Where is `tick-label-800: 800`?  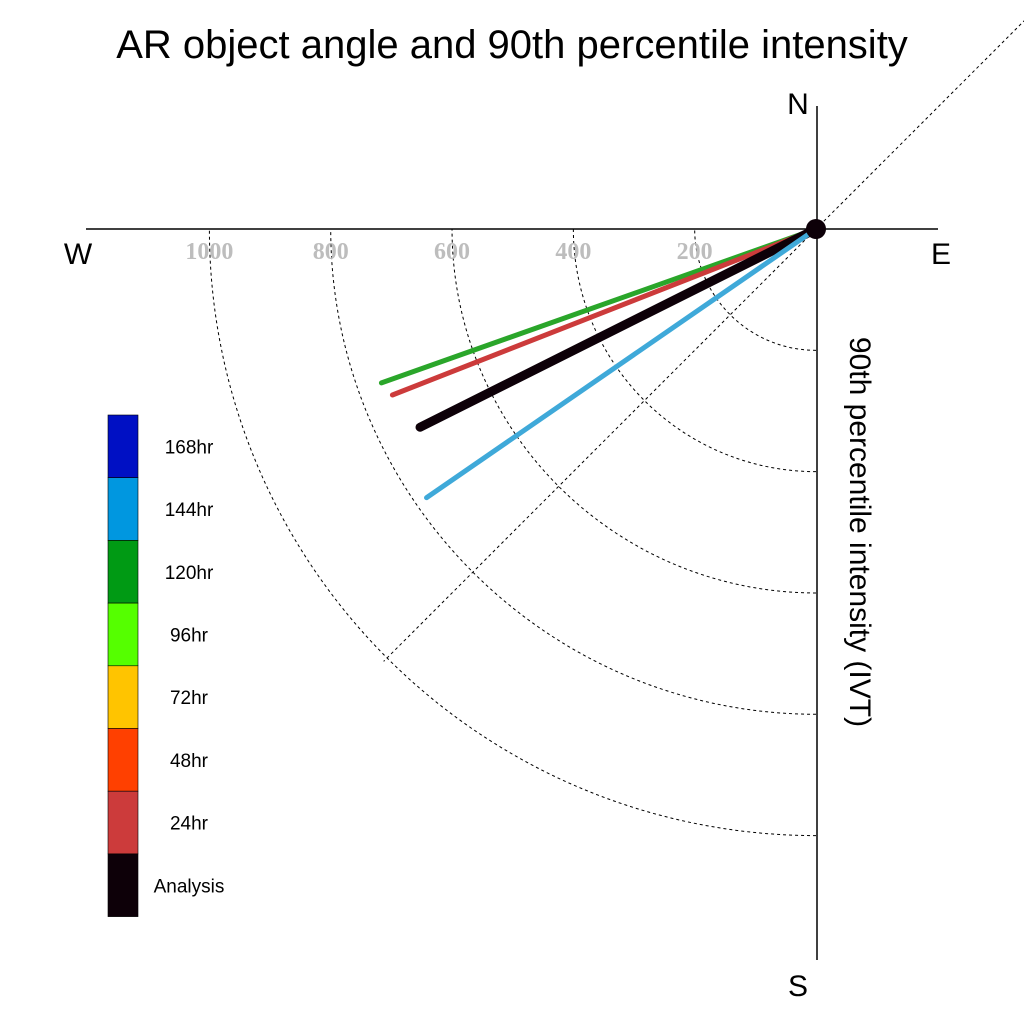 tick-label-800: 800 is located at coordinates (331, 252).